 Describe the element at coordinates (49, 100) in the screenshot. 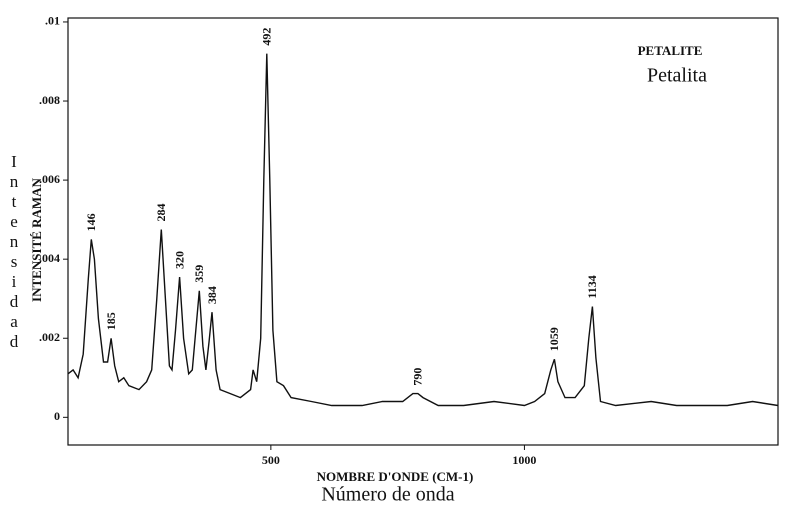

I see `y-tick-label: .008` at that location.